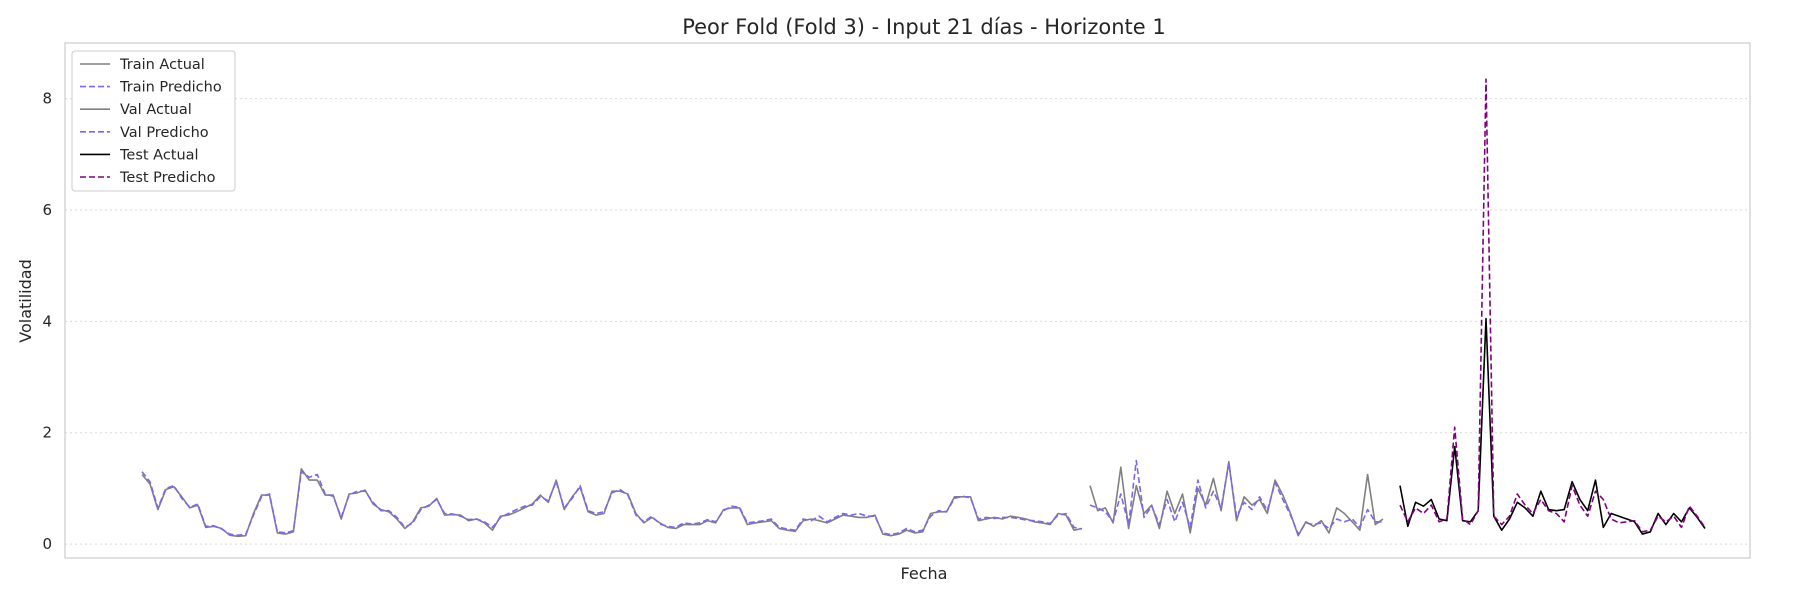  Describe the element at coordinates (162, 65) in the screenshot. I see `legend-label: Train Actual` at that location.